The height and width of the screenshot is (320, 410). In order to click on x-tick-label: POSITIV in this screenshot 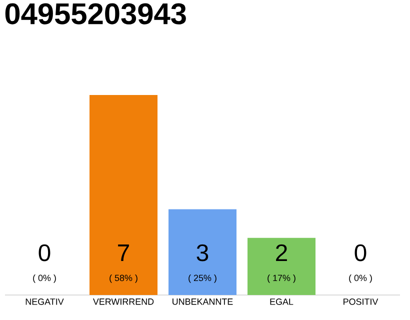, I will do `click(361, 301)`.